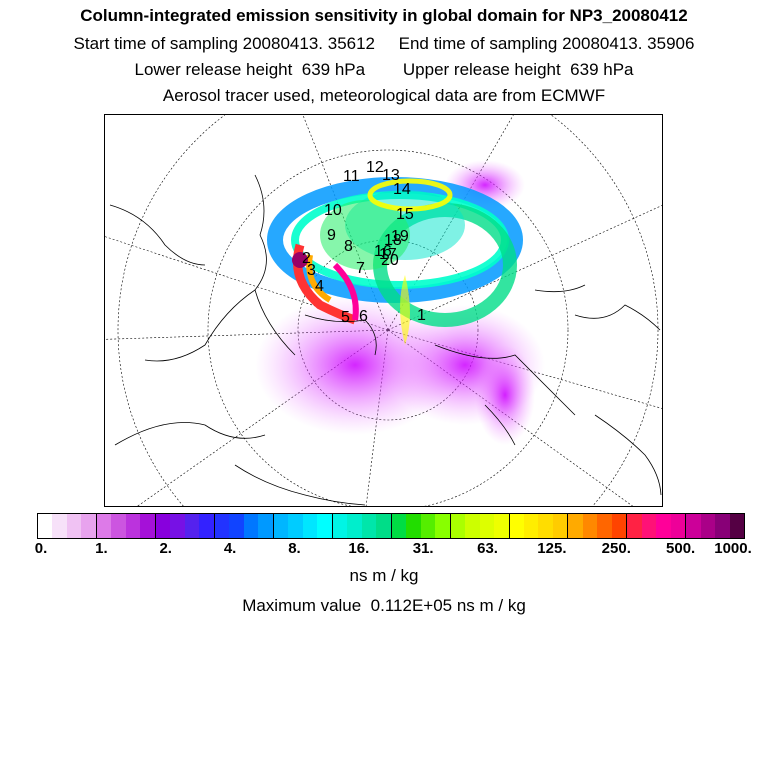 The width and height of the screenshot is (768, 768). I want to click on plume-mid, so click(395, 261).